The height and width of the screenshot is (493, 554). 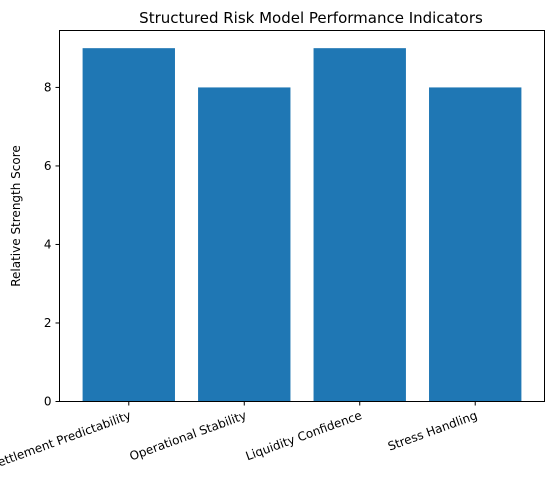 What do you see at coordinates (432, 430) in the screenshot?
I see `x-tick-label-4: Stress Handling` at bounding box center [432, 430].